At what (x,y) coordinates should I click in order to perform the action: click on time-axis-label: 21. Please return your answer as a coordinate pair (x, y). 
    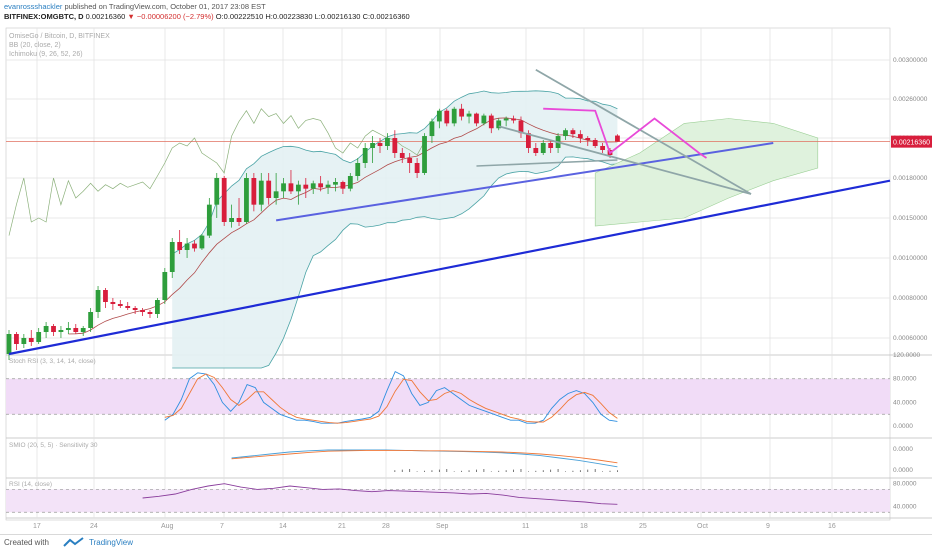
    Looking at the image, I should click on (342, 526).